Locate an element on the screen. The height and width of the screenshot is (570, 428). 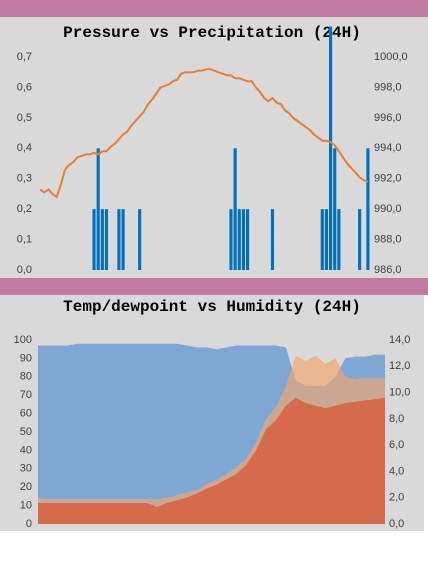
y-tick-label: 70 is located at coordinates (26, 395).